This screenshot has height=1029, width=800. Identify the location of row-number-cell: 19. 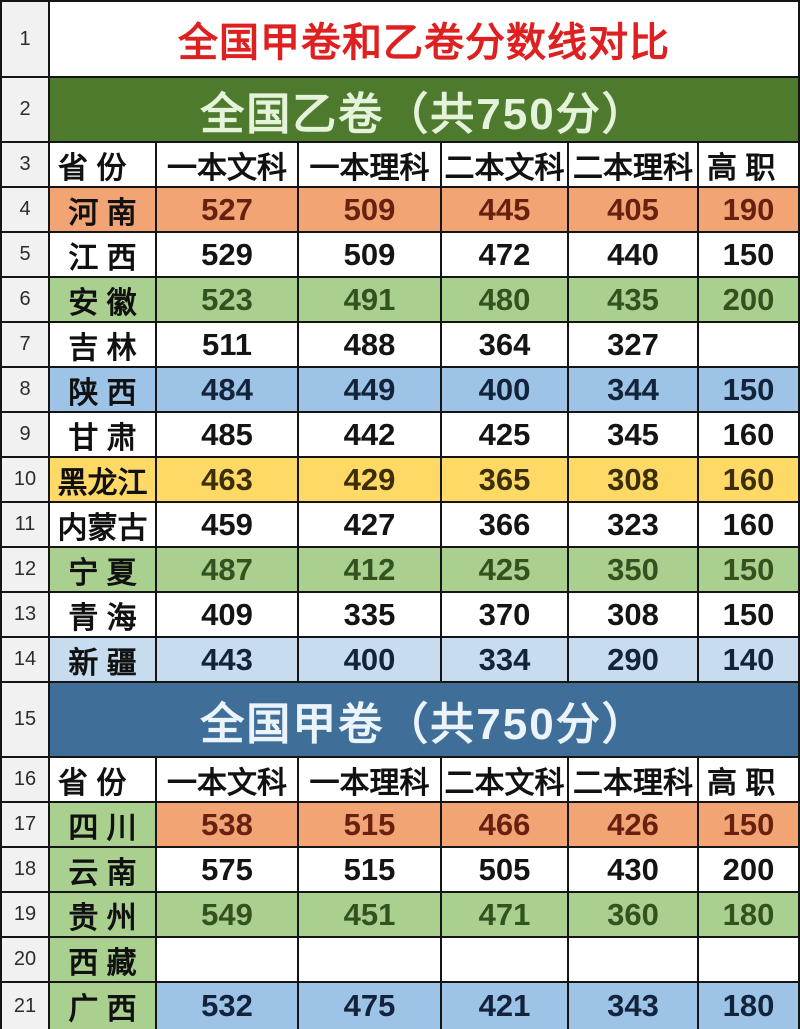
(25, 914).